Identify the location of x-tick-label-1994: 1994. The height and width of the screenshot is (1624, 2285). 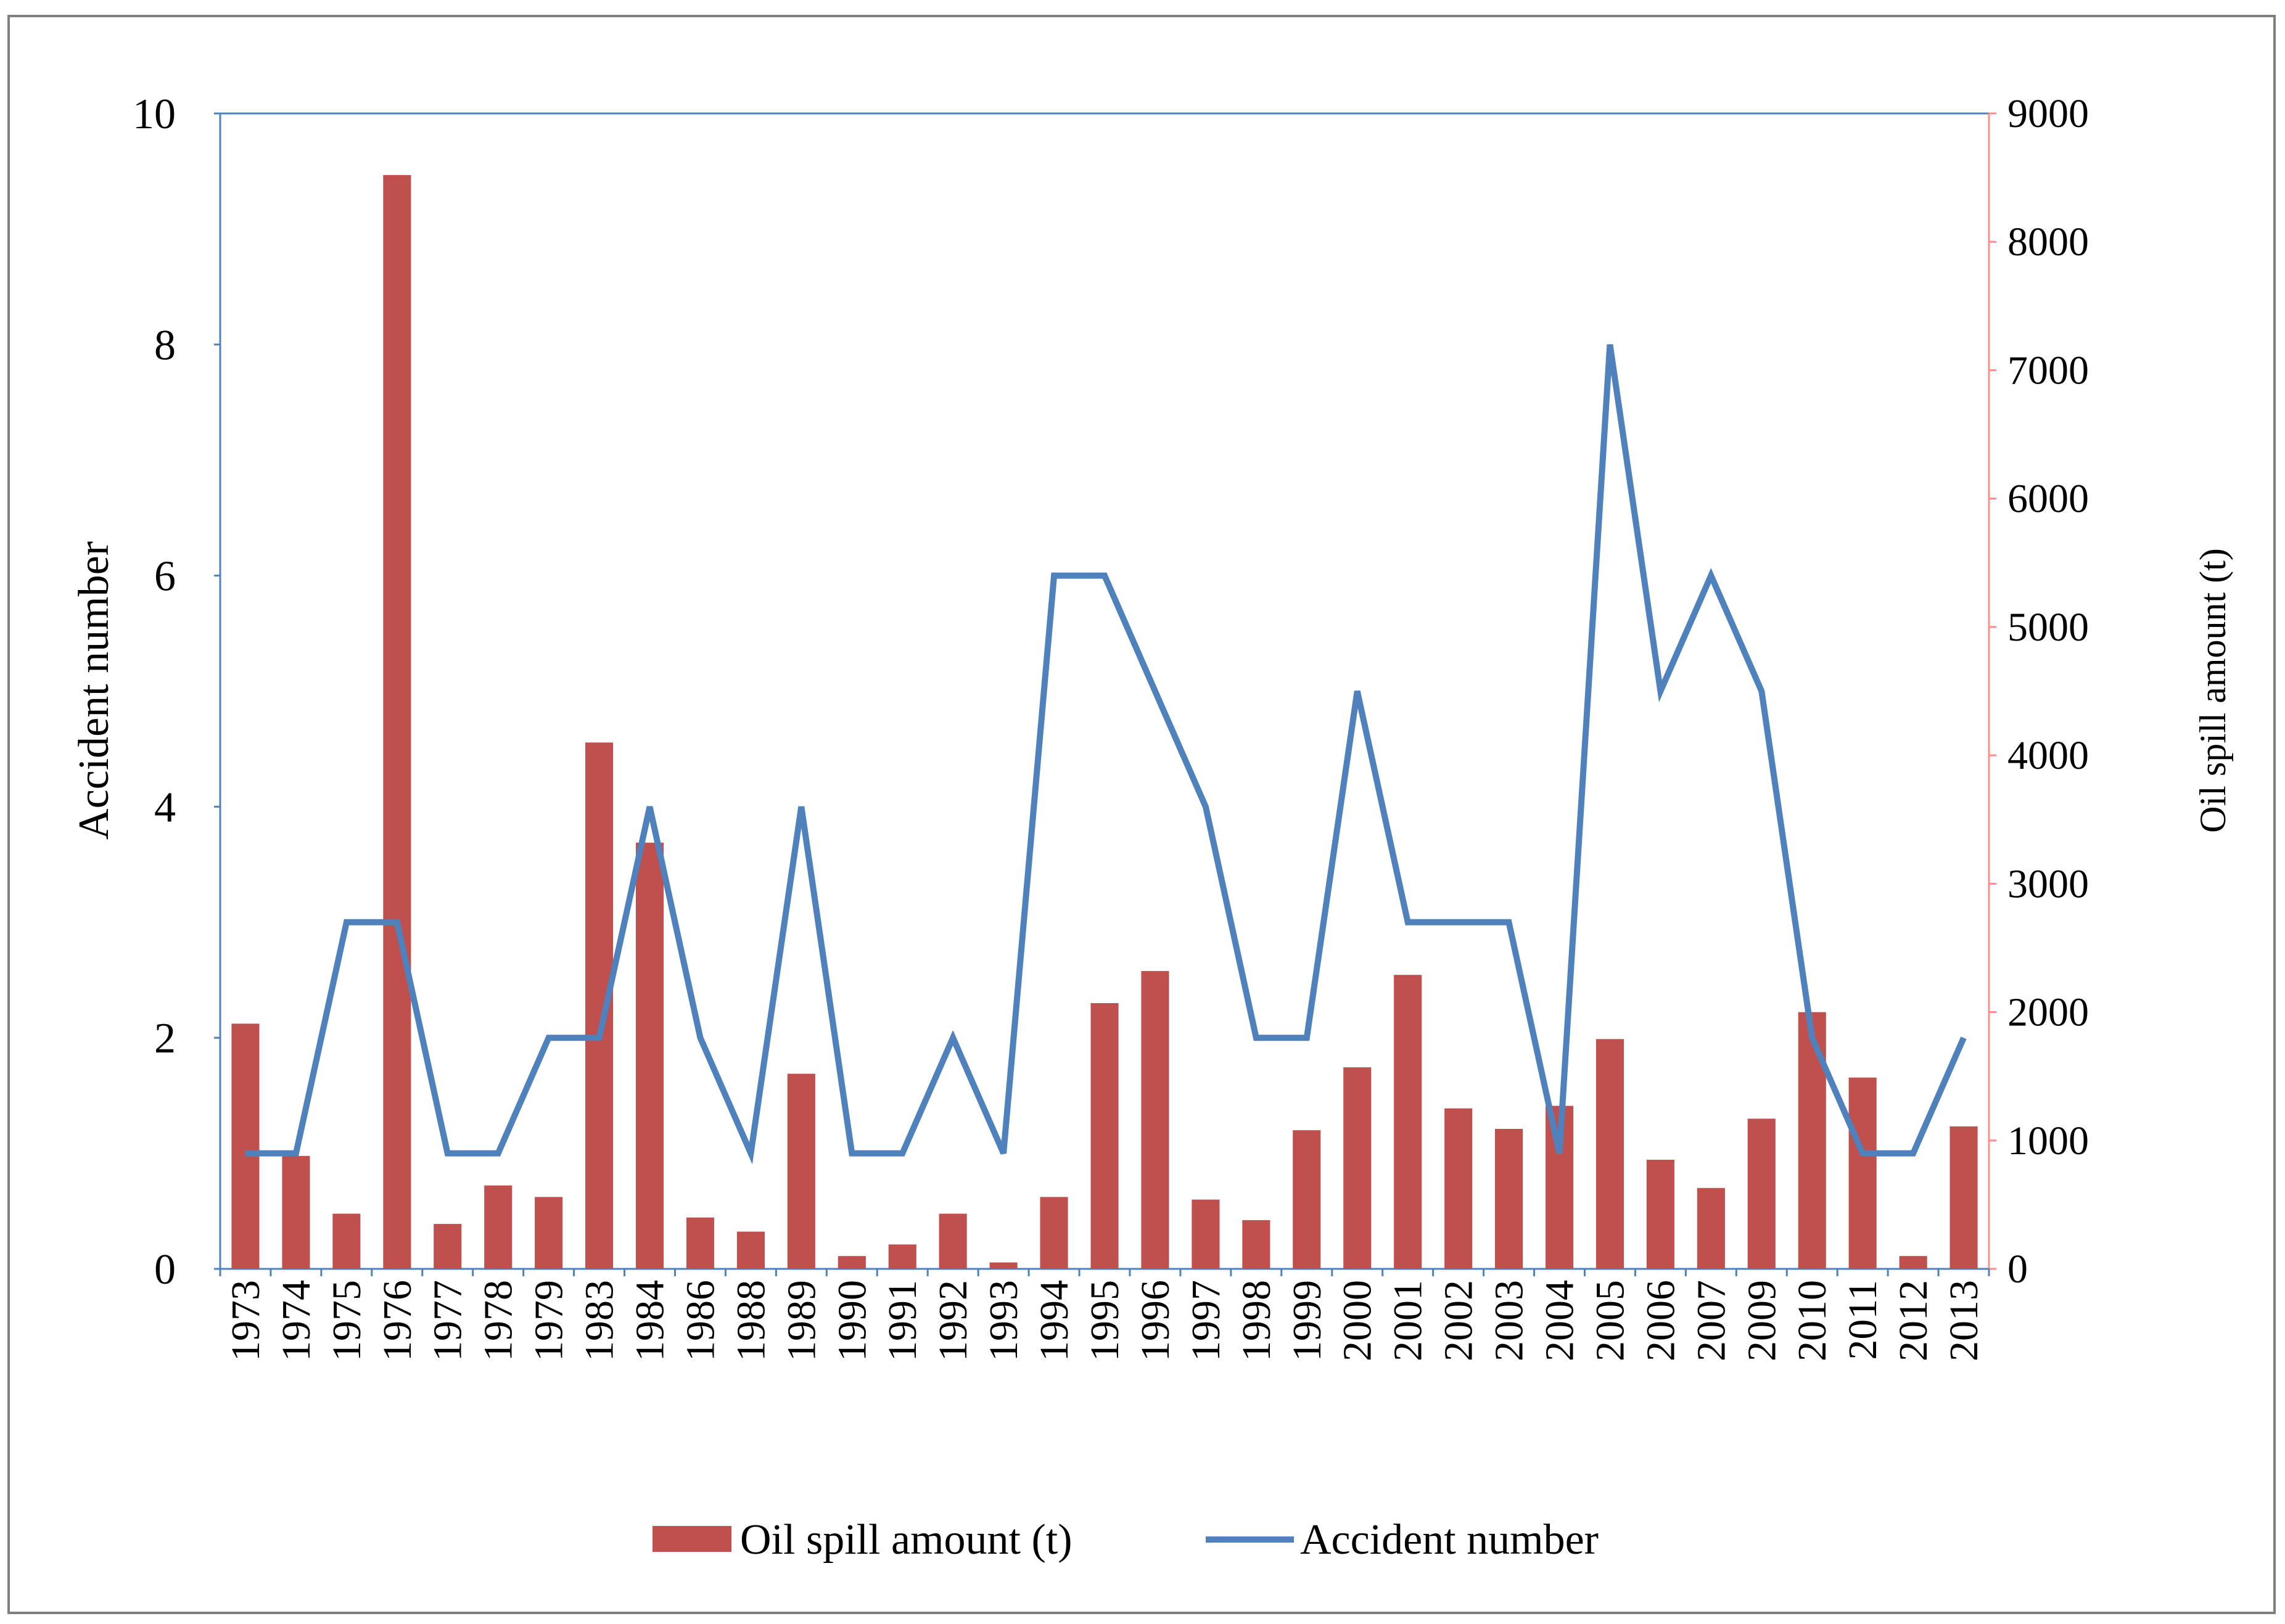
(1054, 1320).